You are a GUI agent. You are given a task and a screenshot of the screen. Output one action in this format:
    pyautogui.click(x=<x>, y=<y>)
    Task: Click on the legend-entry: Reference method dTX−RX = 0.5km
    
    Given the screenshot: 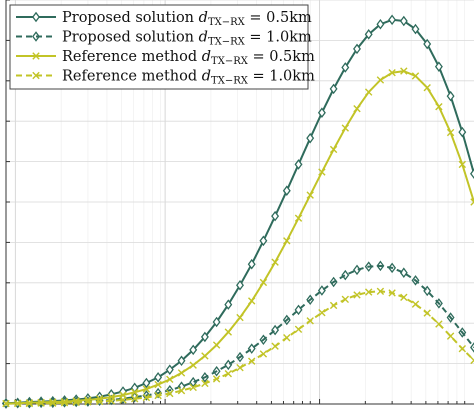 What is the action you would take?
    pyautogui.click(x=165, y=58)
    